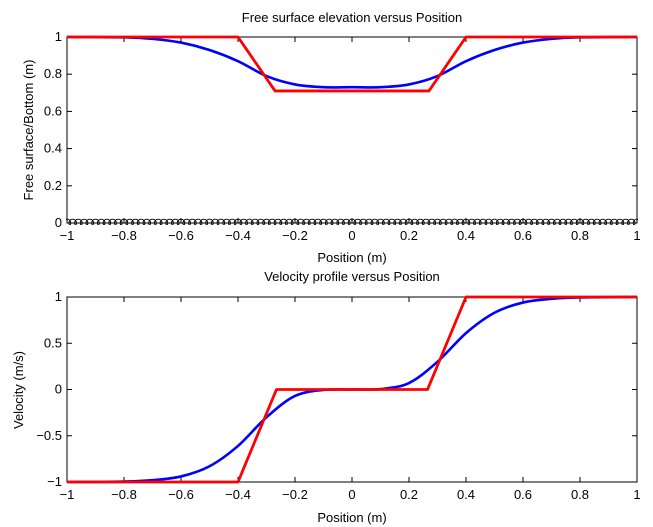 The width and height of the screenshot is (653, 527). Describe the element at coordinates (54, 481) in the screenshot. I see `velocity-y-tick-label: −1` at that location.